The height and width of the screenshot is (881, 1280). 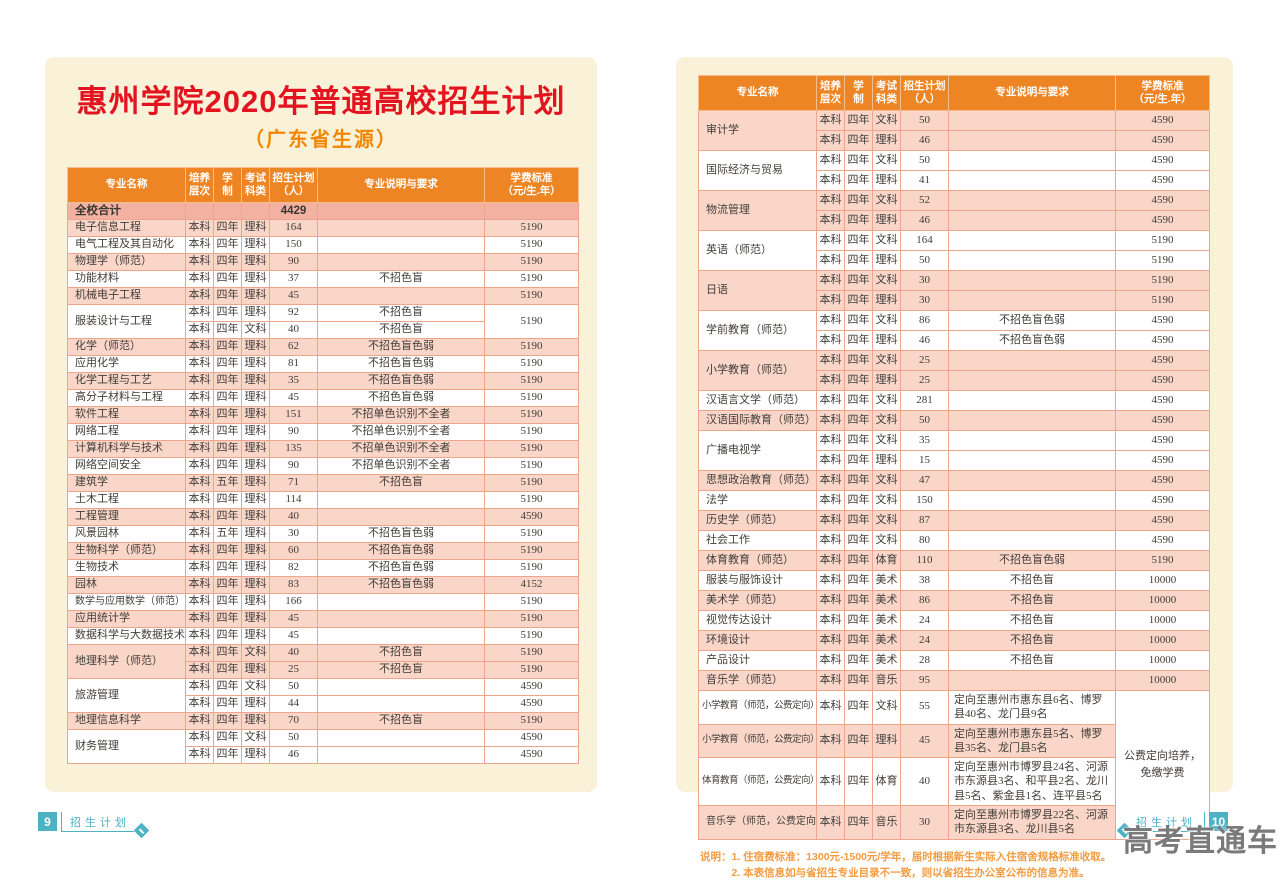 What do you see at coordinates (757, 540) in the screenshot?
I see `cell-major-name: 社会工作` at bounding box center [757, 540].